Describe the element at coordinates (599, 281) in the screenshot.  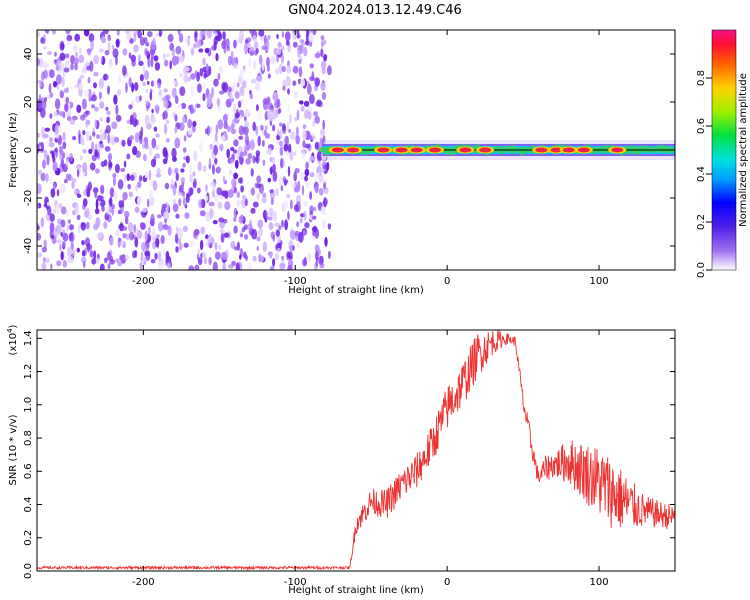
I see `spectrogram-x-tick-label: 100` at that location.